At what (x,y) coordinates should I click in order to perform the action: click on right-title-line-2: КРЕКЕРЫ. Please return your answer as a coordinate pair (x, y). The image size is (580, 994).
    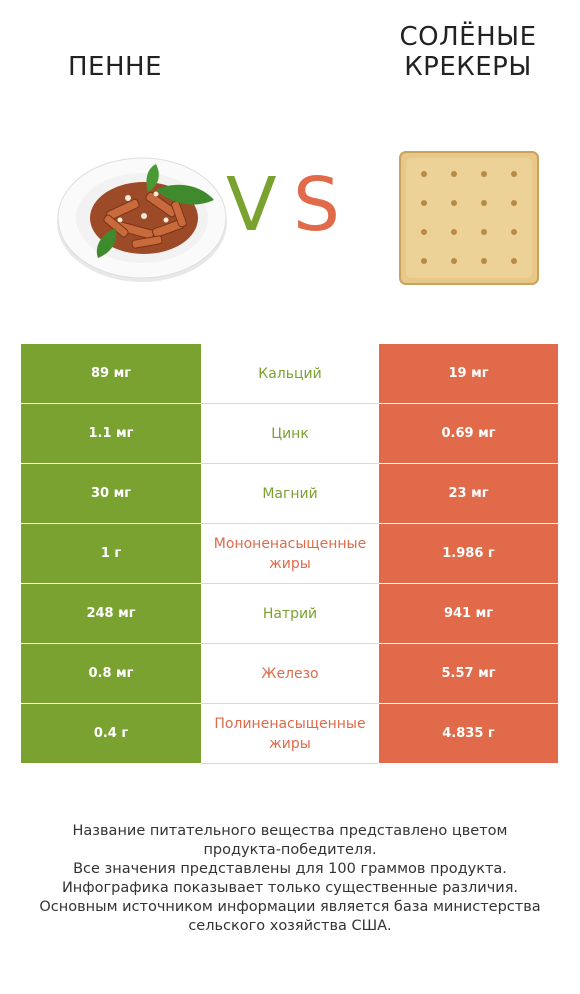
    Looking at the image, I should click on (468, 67).